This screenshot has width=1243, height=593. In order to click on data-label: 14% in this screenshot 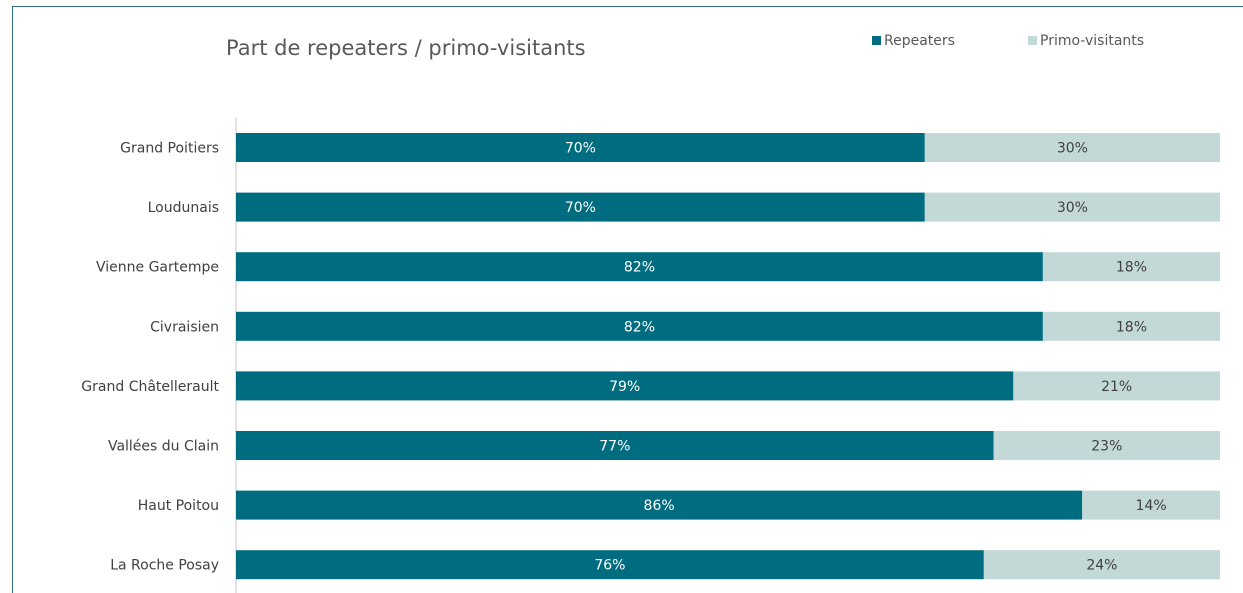, I will do `click(1151, 506)`.